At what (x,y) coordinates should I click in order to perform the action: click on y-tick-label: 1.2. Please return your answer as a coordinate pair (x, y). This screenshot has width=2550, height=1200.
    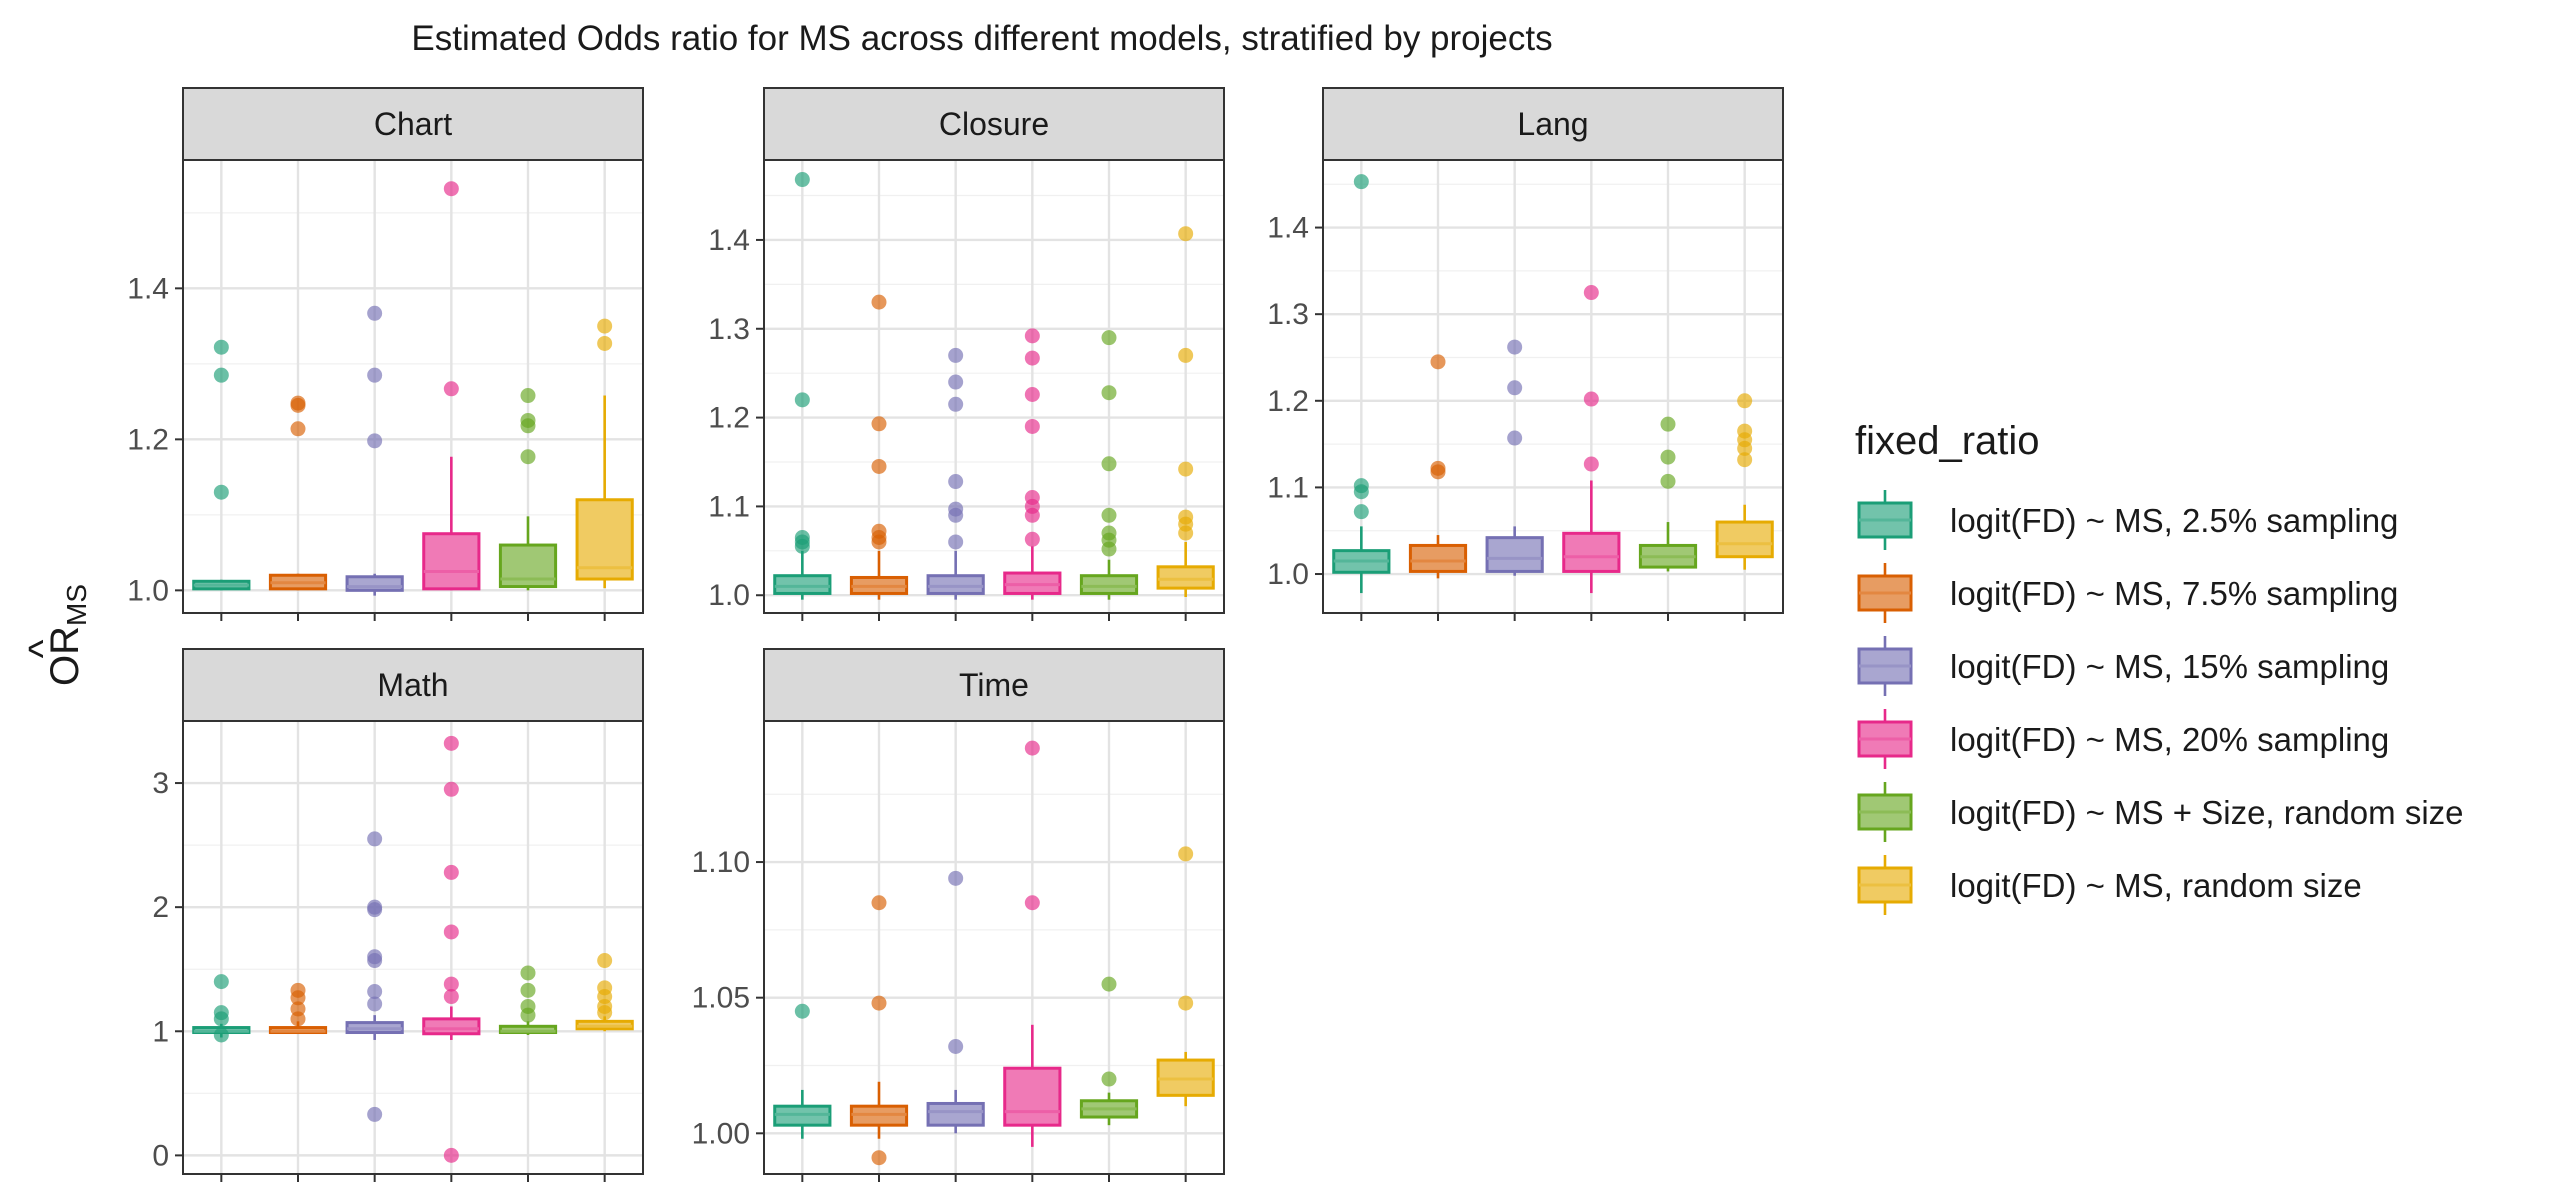
    Looking at the image, I should click on (148, 439).